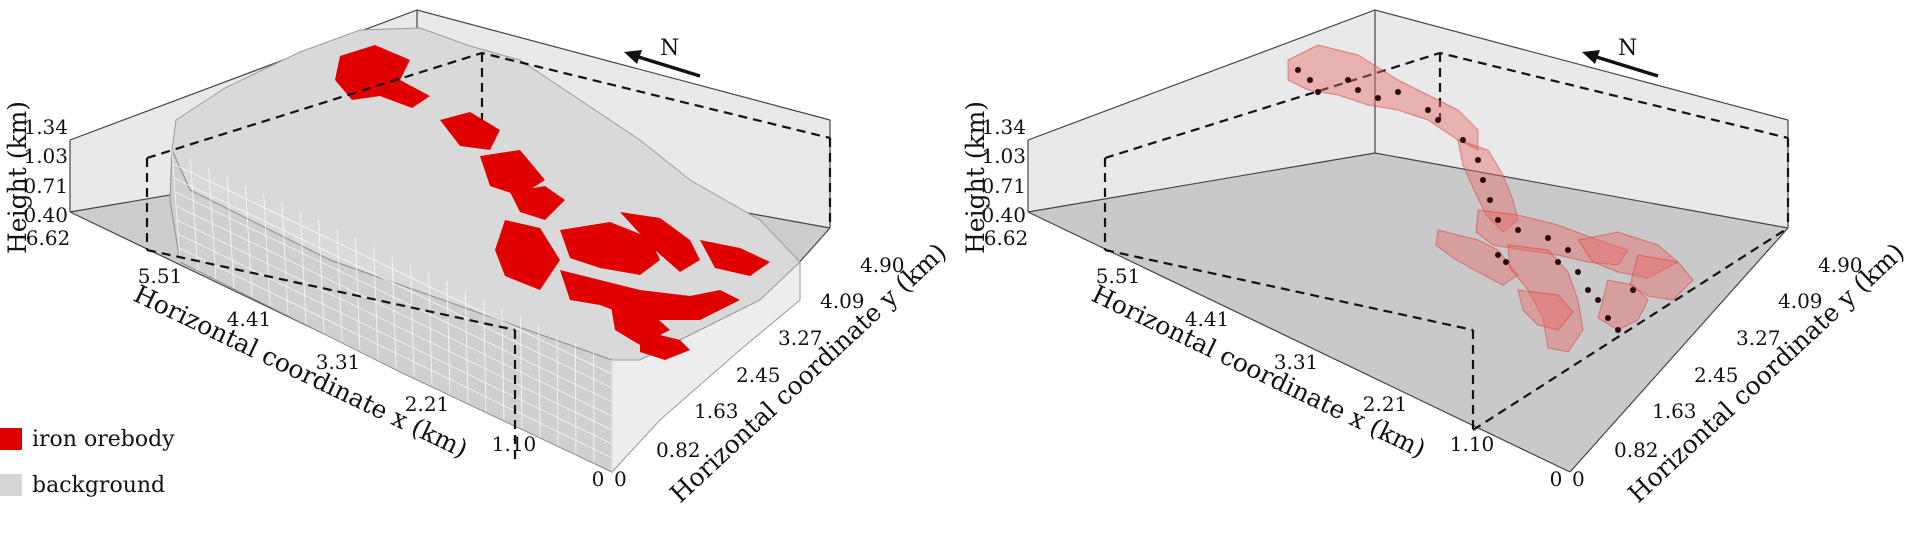 The height and width of the screenshot is (552, 1920). I want to click on gray-square-icon, so click(11, 485).